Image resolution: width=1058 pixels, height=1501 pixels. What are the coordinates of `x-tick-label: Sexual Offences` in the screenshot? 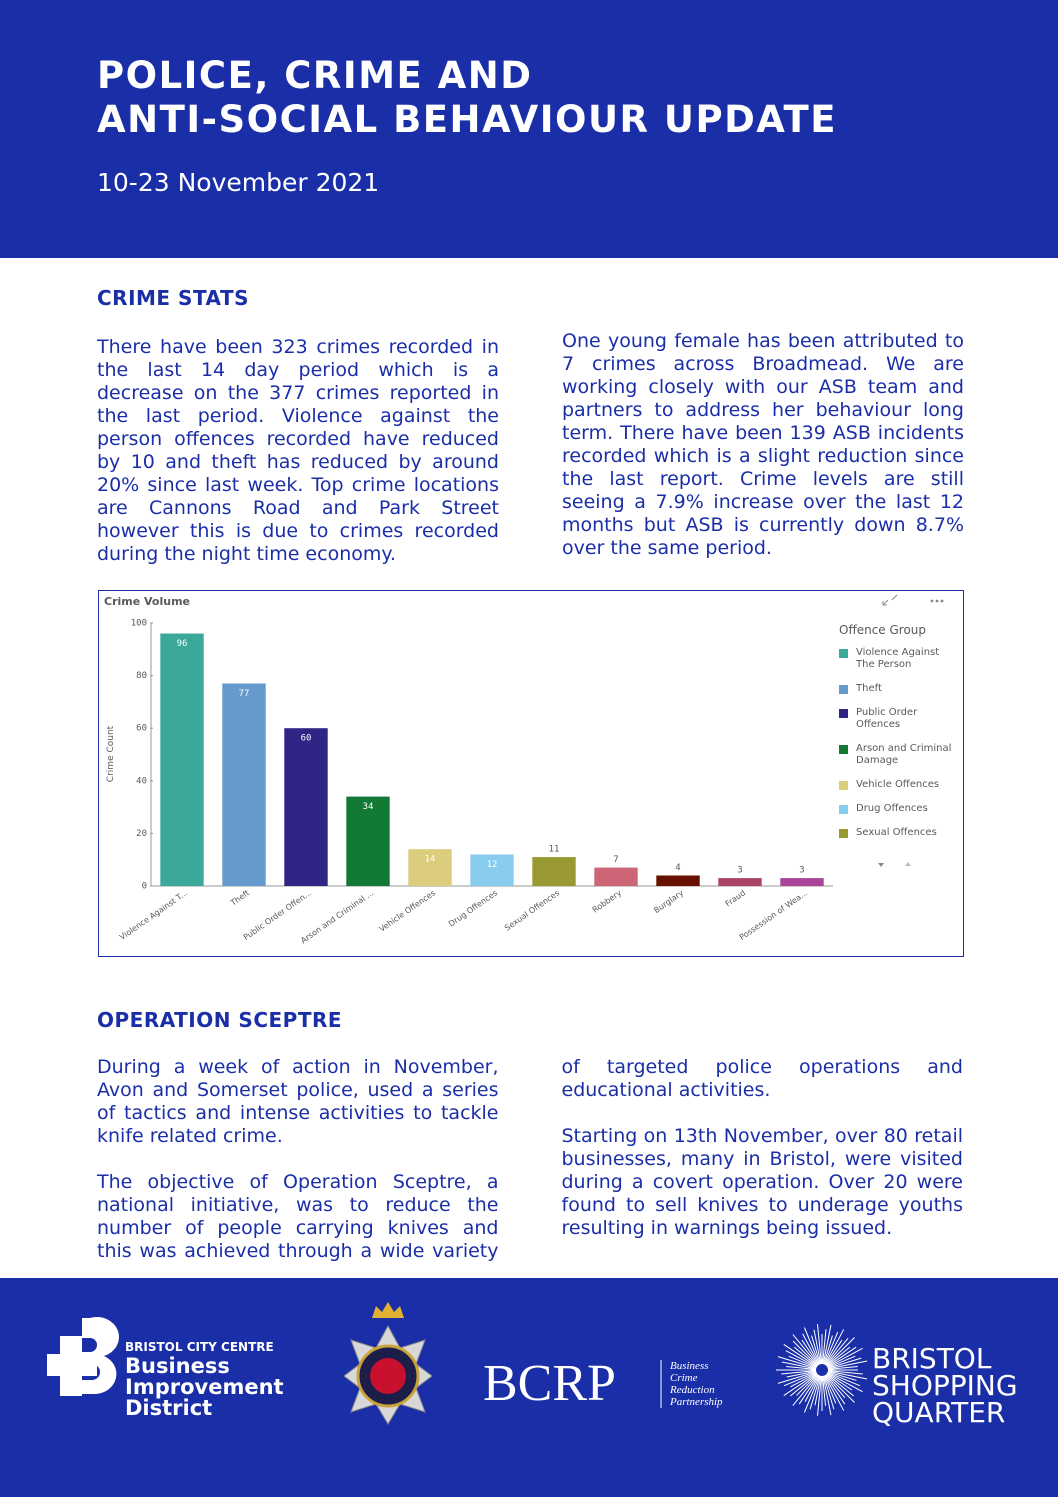 It's located at (532, 910).